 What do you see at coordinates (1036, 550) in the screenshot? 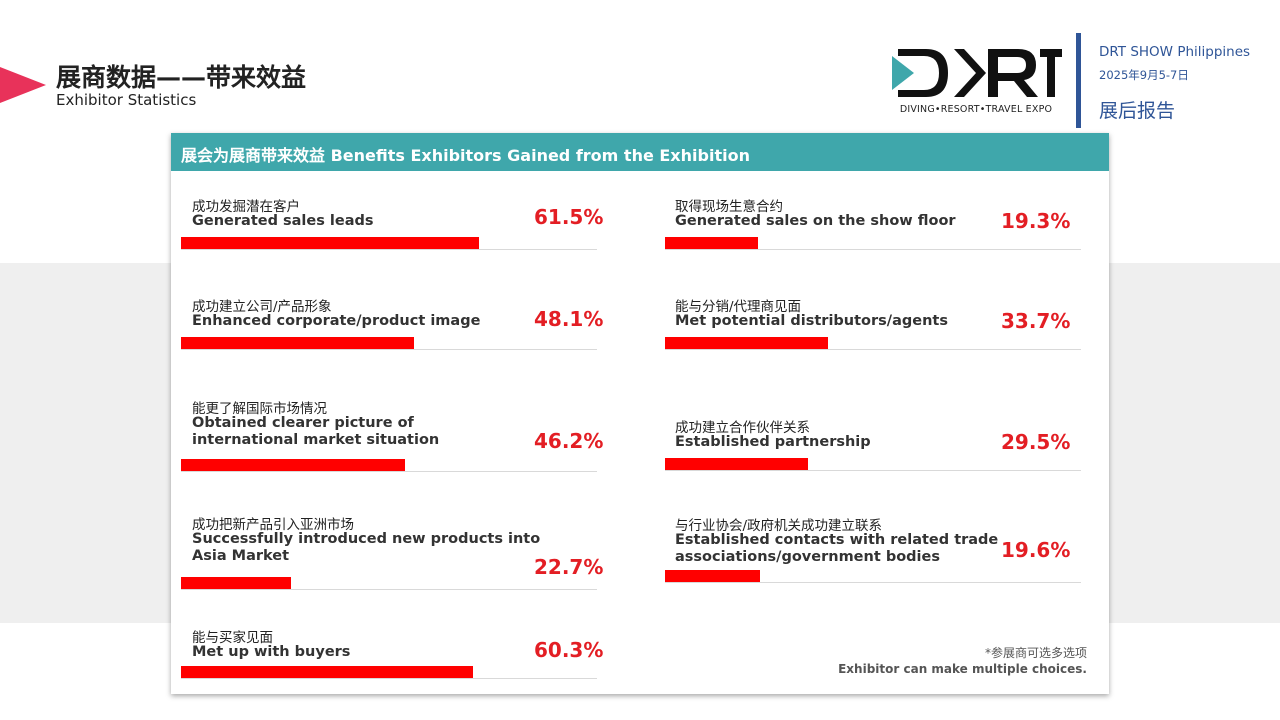
I see `benefit-value-label: 19.6%` at bounding box center [1036, 550].